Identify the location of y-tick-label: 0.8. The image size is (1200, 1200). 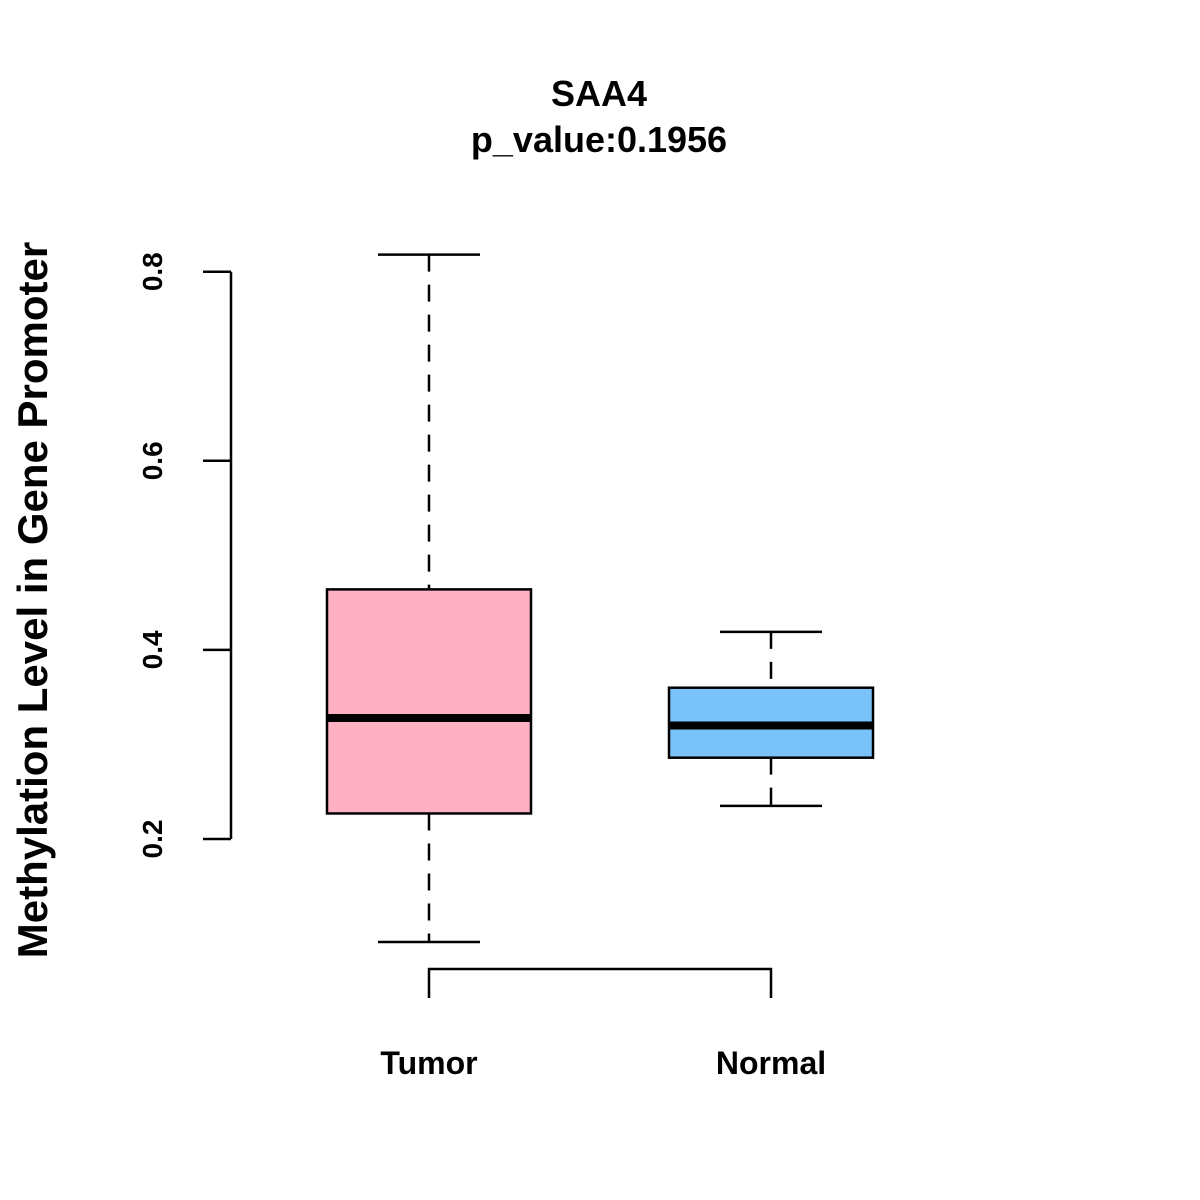
(152, 271).